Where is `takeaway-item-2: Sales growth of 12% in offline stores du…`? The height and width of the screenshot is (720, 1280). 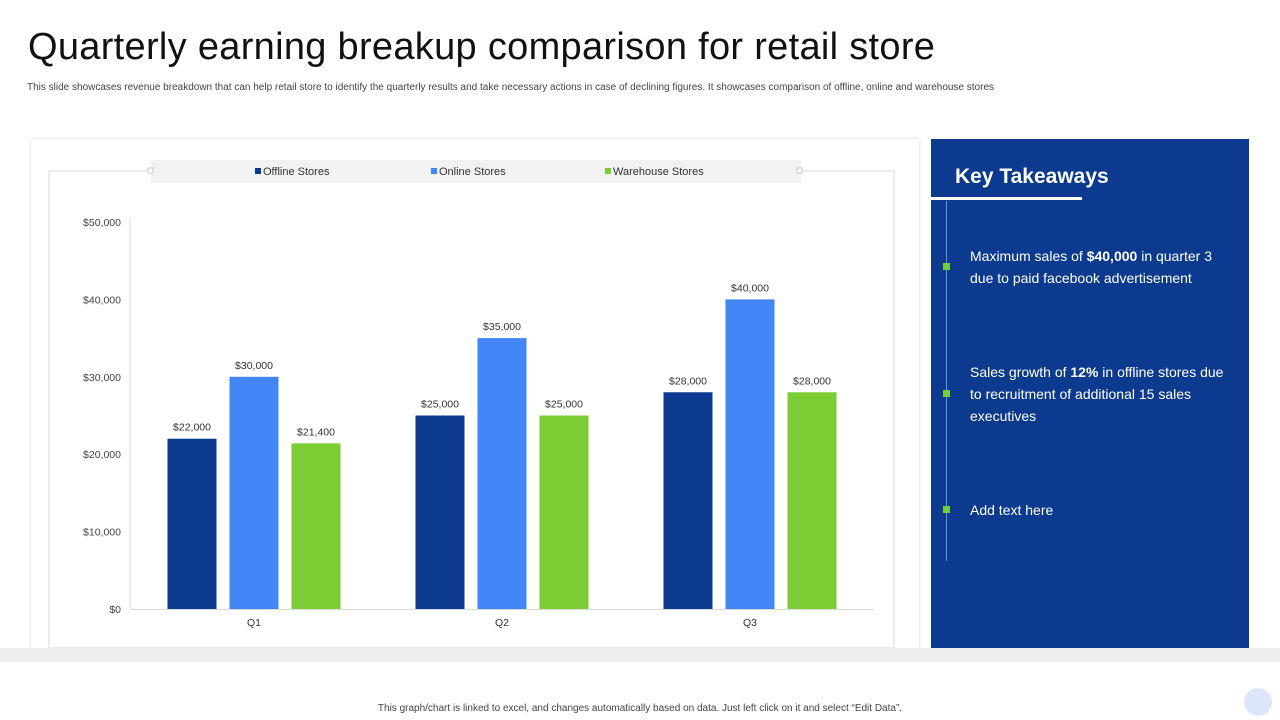
takeaway-item-2: Sales growth of 12% in offline stores du… is located at coordinates (1100, 394).